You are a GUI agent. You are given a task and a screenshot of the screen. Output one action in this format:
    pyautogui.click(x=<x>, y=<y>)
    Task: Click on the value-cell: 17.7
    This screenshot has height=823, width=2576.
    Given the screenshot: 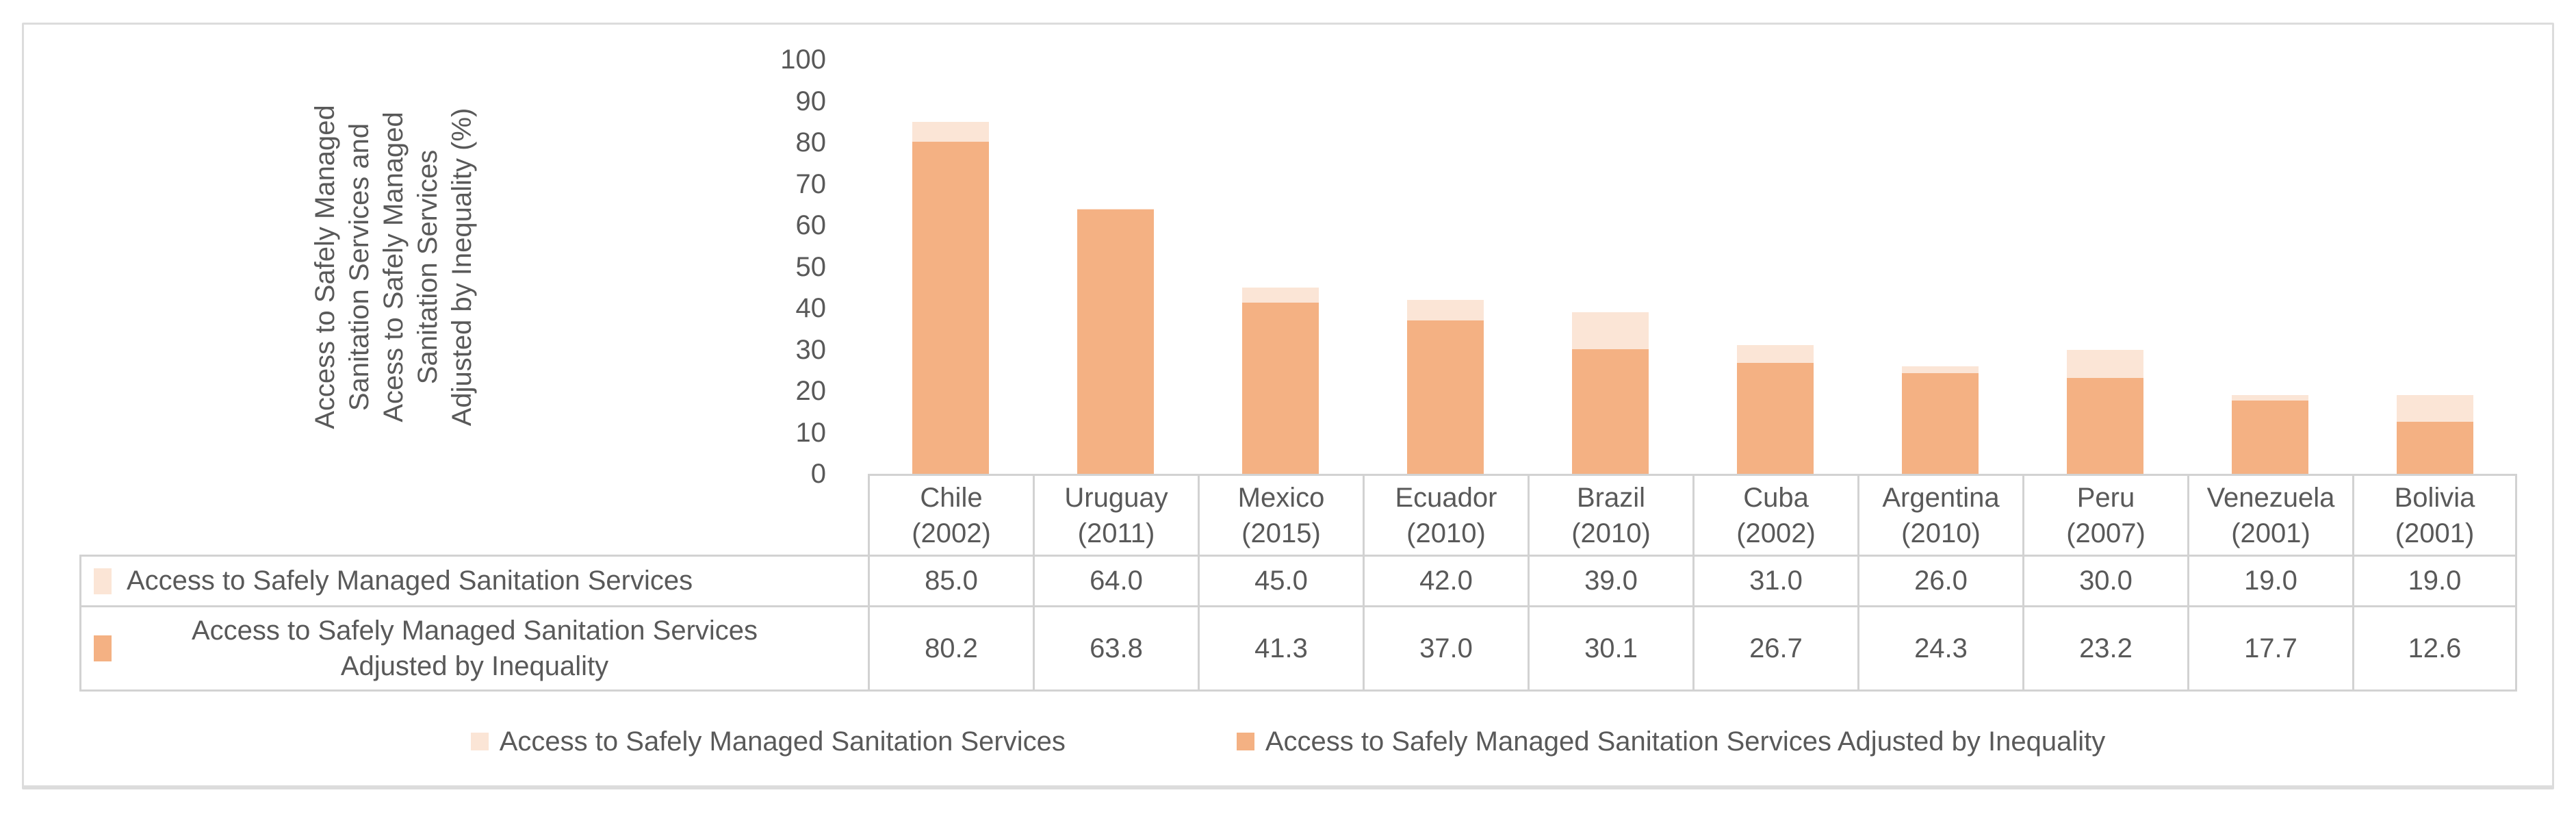 What is the action you would take?
    pyautogui.click(x=2269, y=648)
    